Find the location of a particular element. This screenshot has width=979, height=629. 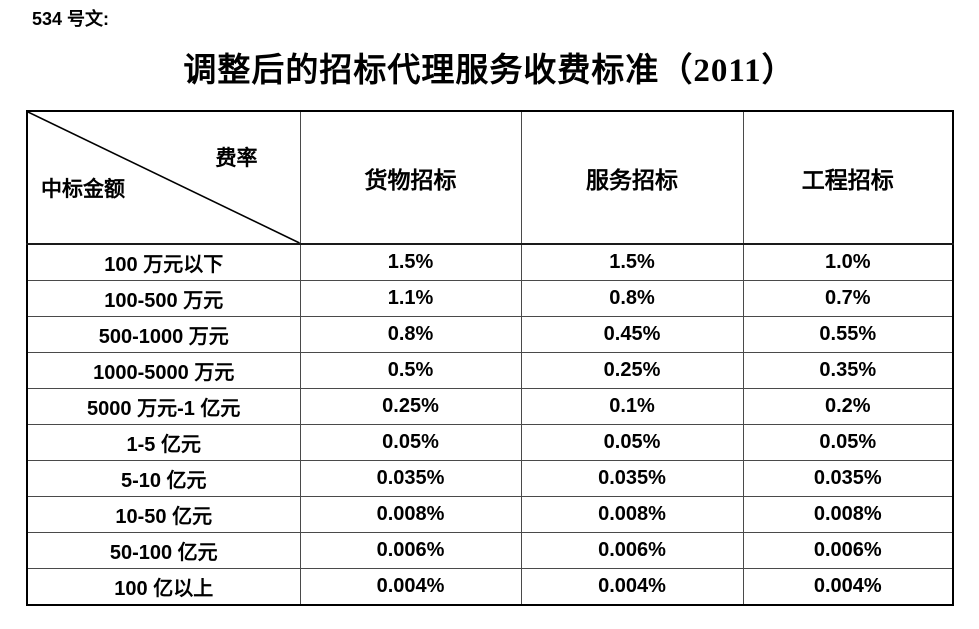

table-row: 100-500 万元 1.1% 0.8% 0.7% is located at coordinates (490, 298).